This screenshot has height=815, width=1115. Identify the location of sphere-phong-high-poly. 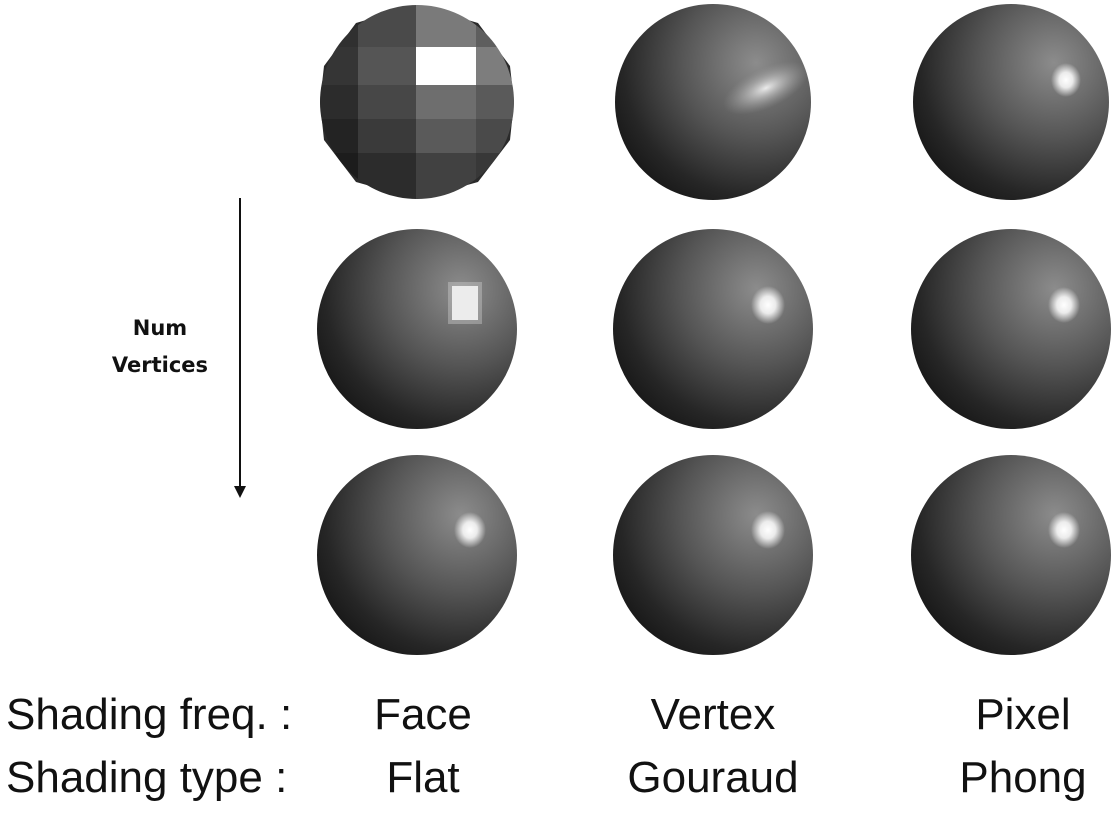
(1011, 555).